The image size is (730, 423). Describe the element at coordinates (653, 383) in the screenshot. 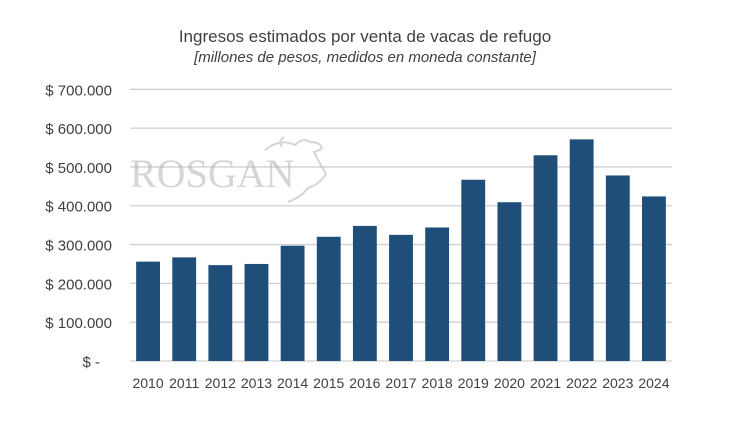

I see `x-tick-label: 2024` at that location.